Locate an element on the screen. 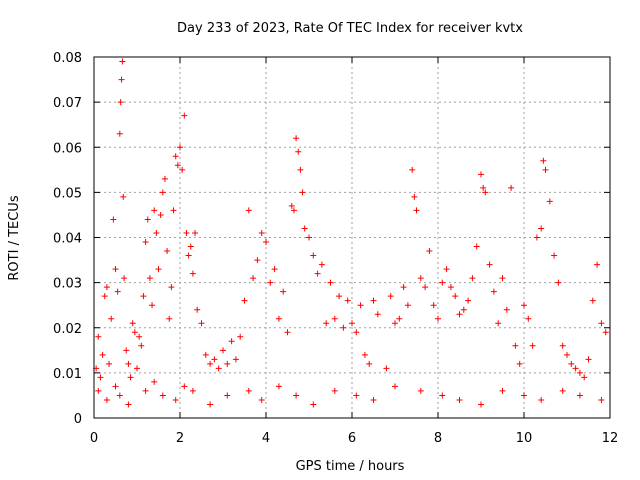 This screenshot has height=480, width=640. y-tick-label: 0.07 is located at coordinates (67, 103).